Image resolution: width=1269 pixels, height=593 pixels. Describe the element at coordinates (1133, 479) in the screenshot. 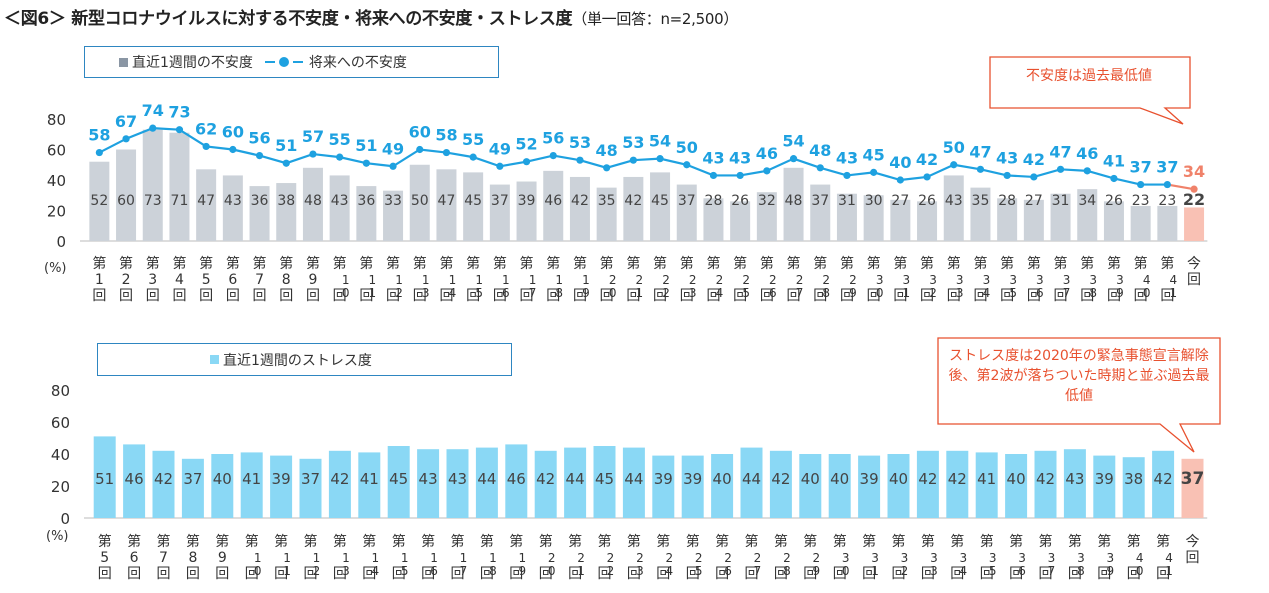

I see `stress-bar-label: 38` at that location.